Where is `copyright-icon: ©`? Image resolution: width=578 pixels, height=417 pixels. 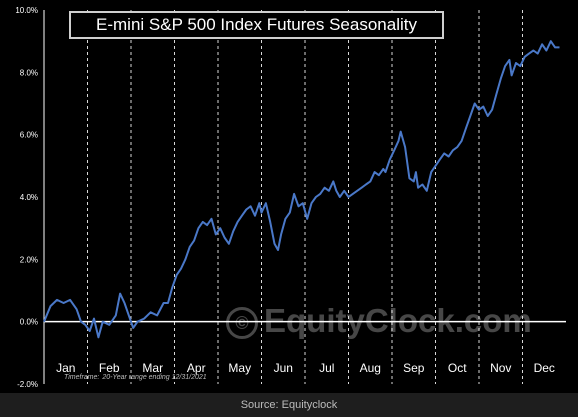
copyright-icon: © is located at coordinates (242, 323).